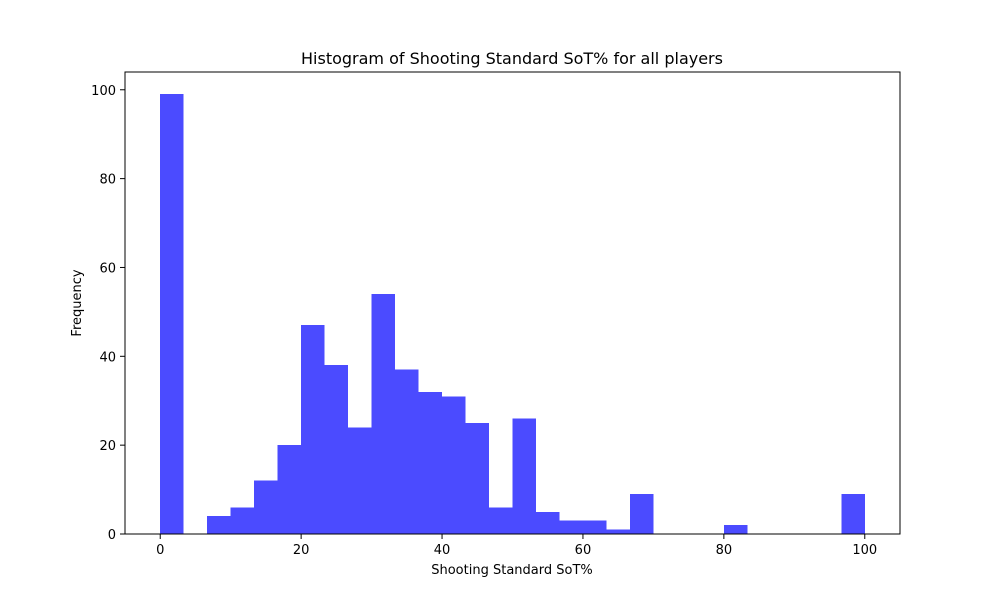  Describe the element at coordinates (160, 550) in the screenshot. I see `x-tick-label: 0` at that location.